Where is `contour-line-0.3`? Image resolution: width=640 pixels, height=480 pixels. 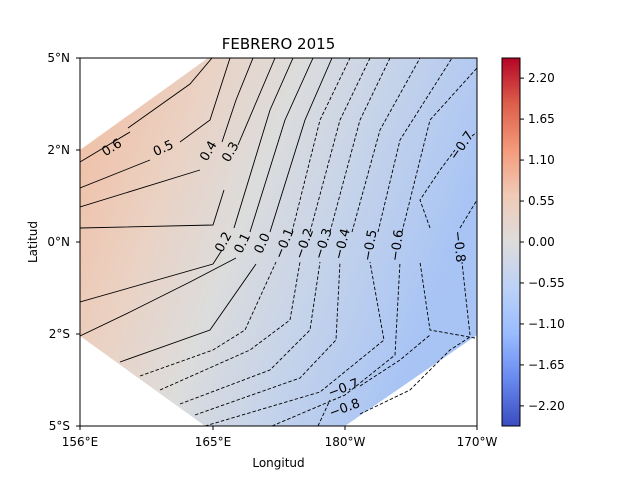 contour-line-0.3 is located at coordinates (152, 209).